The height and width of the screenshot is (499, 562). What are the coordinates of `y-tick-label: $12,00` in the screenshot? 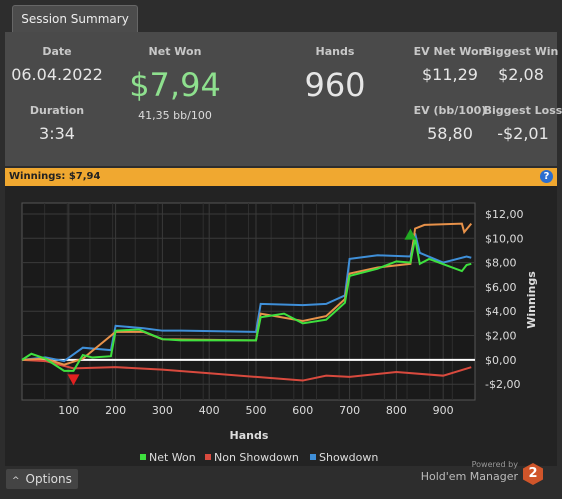 It's located at (504, 214).